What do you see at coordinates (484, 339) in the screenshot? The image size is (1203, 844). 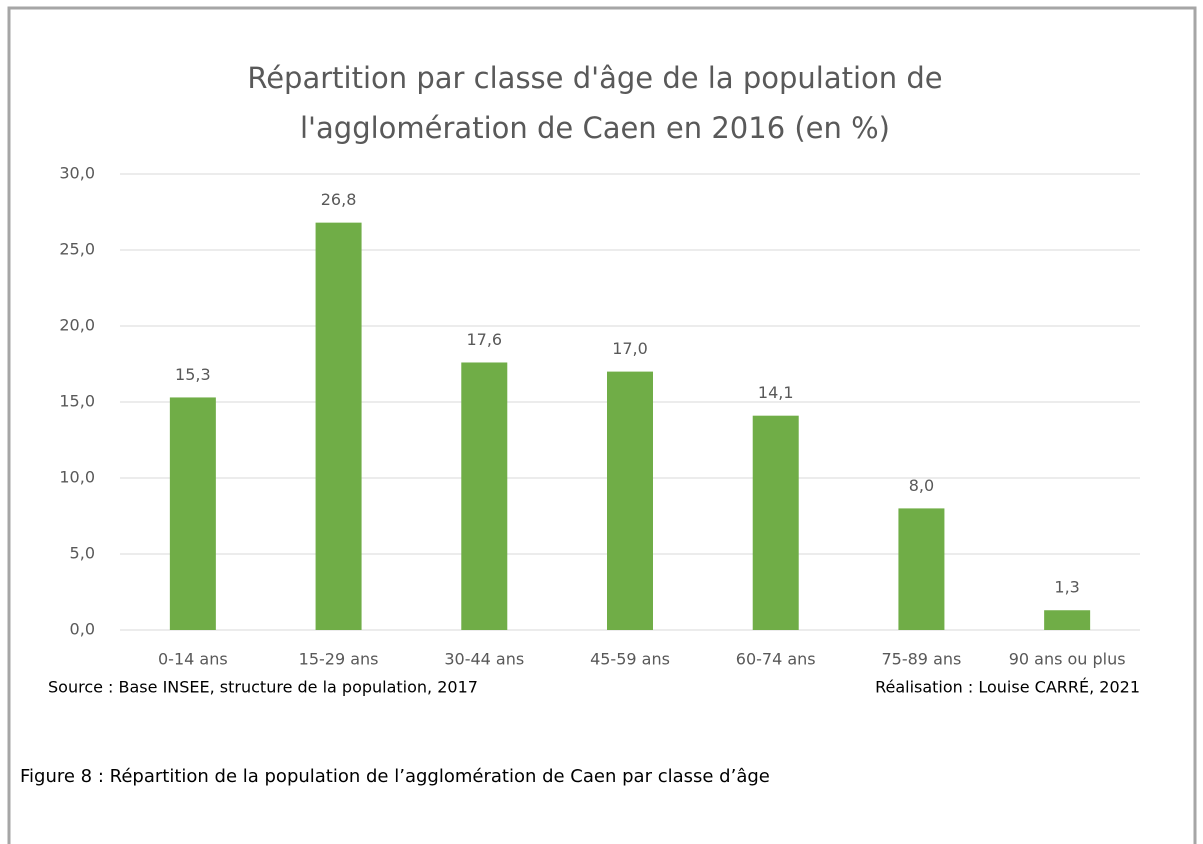 I see `value-label: 17,6` at bounding box center [484, 339].